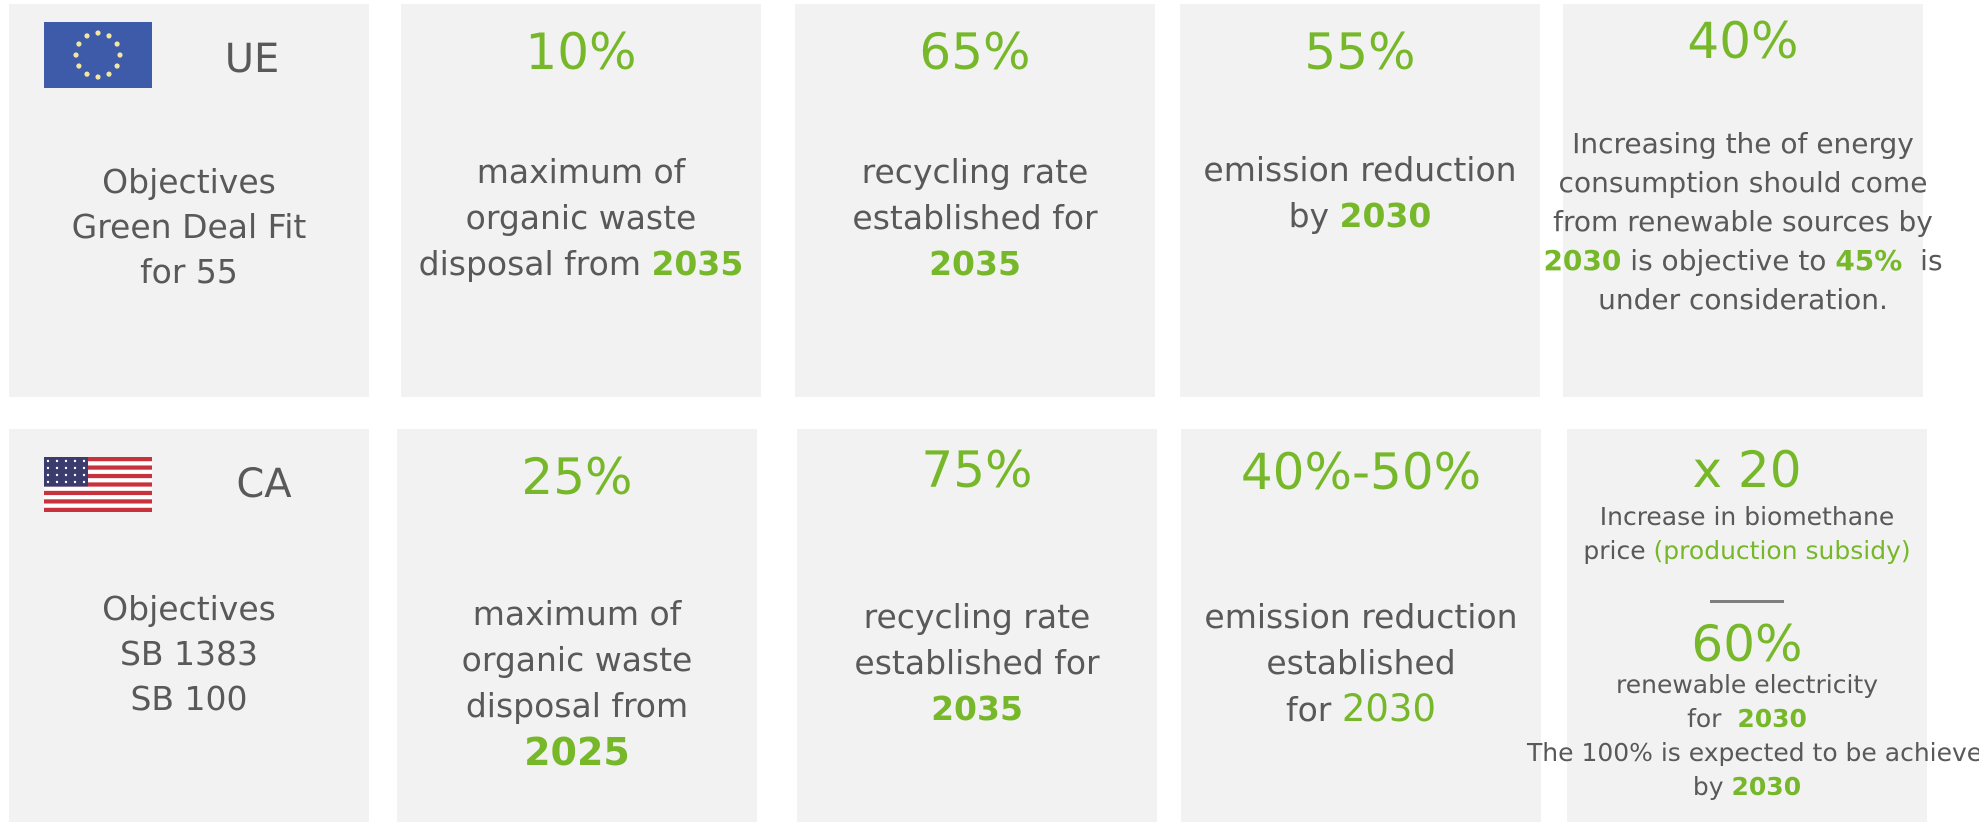 Image resolution: width=1979 pixels, height=824 pixels. Describe the element at coordinates (577, 477) in the screenshot. I see `stat-value: 25%` at that location.